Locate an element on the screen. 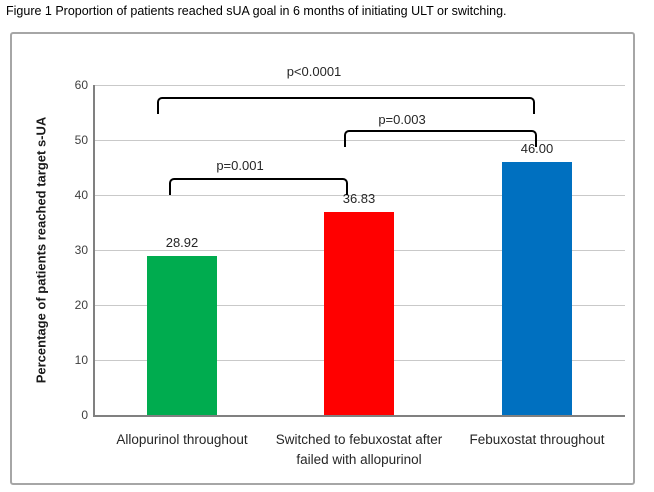 Image resolution: width=654 pixels, height=492 pixels. p-value-label: p=0.003 is located at coordinates (402, 119).